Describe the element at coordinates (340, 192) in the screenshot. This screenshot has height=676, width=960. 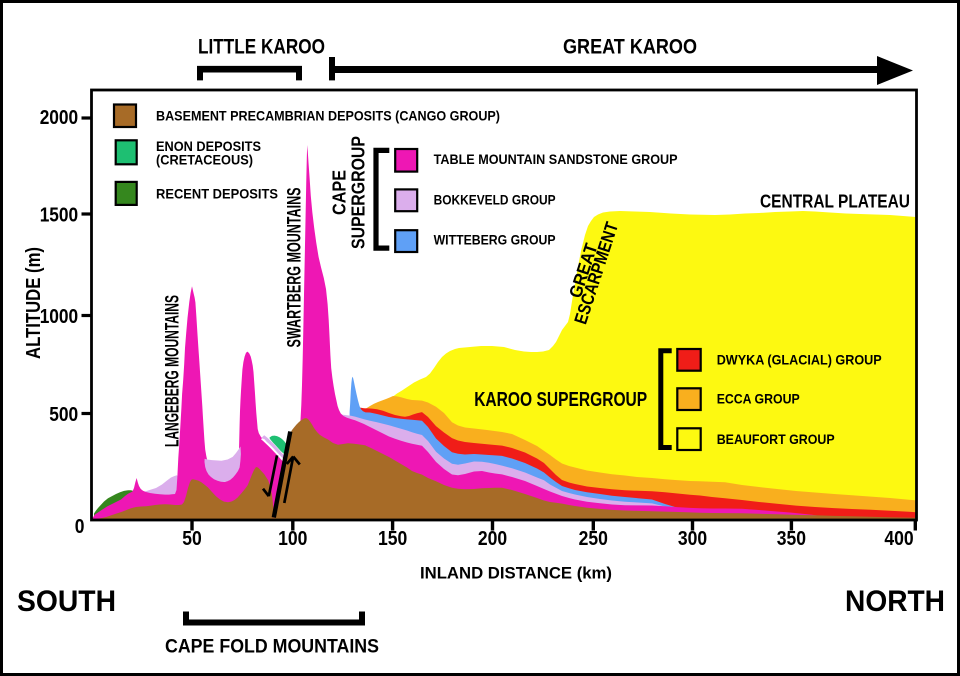
I see `svg-text: CAPE` at that location.